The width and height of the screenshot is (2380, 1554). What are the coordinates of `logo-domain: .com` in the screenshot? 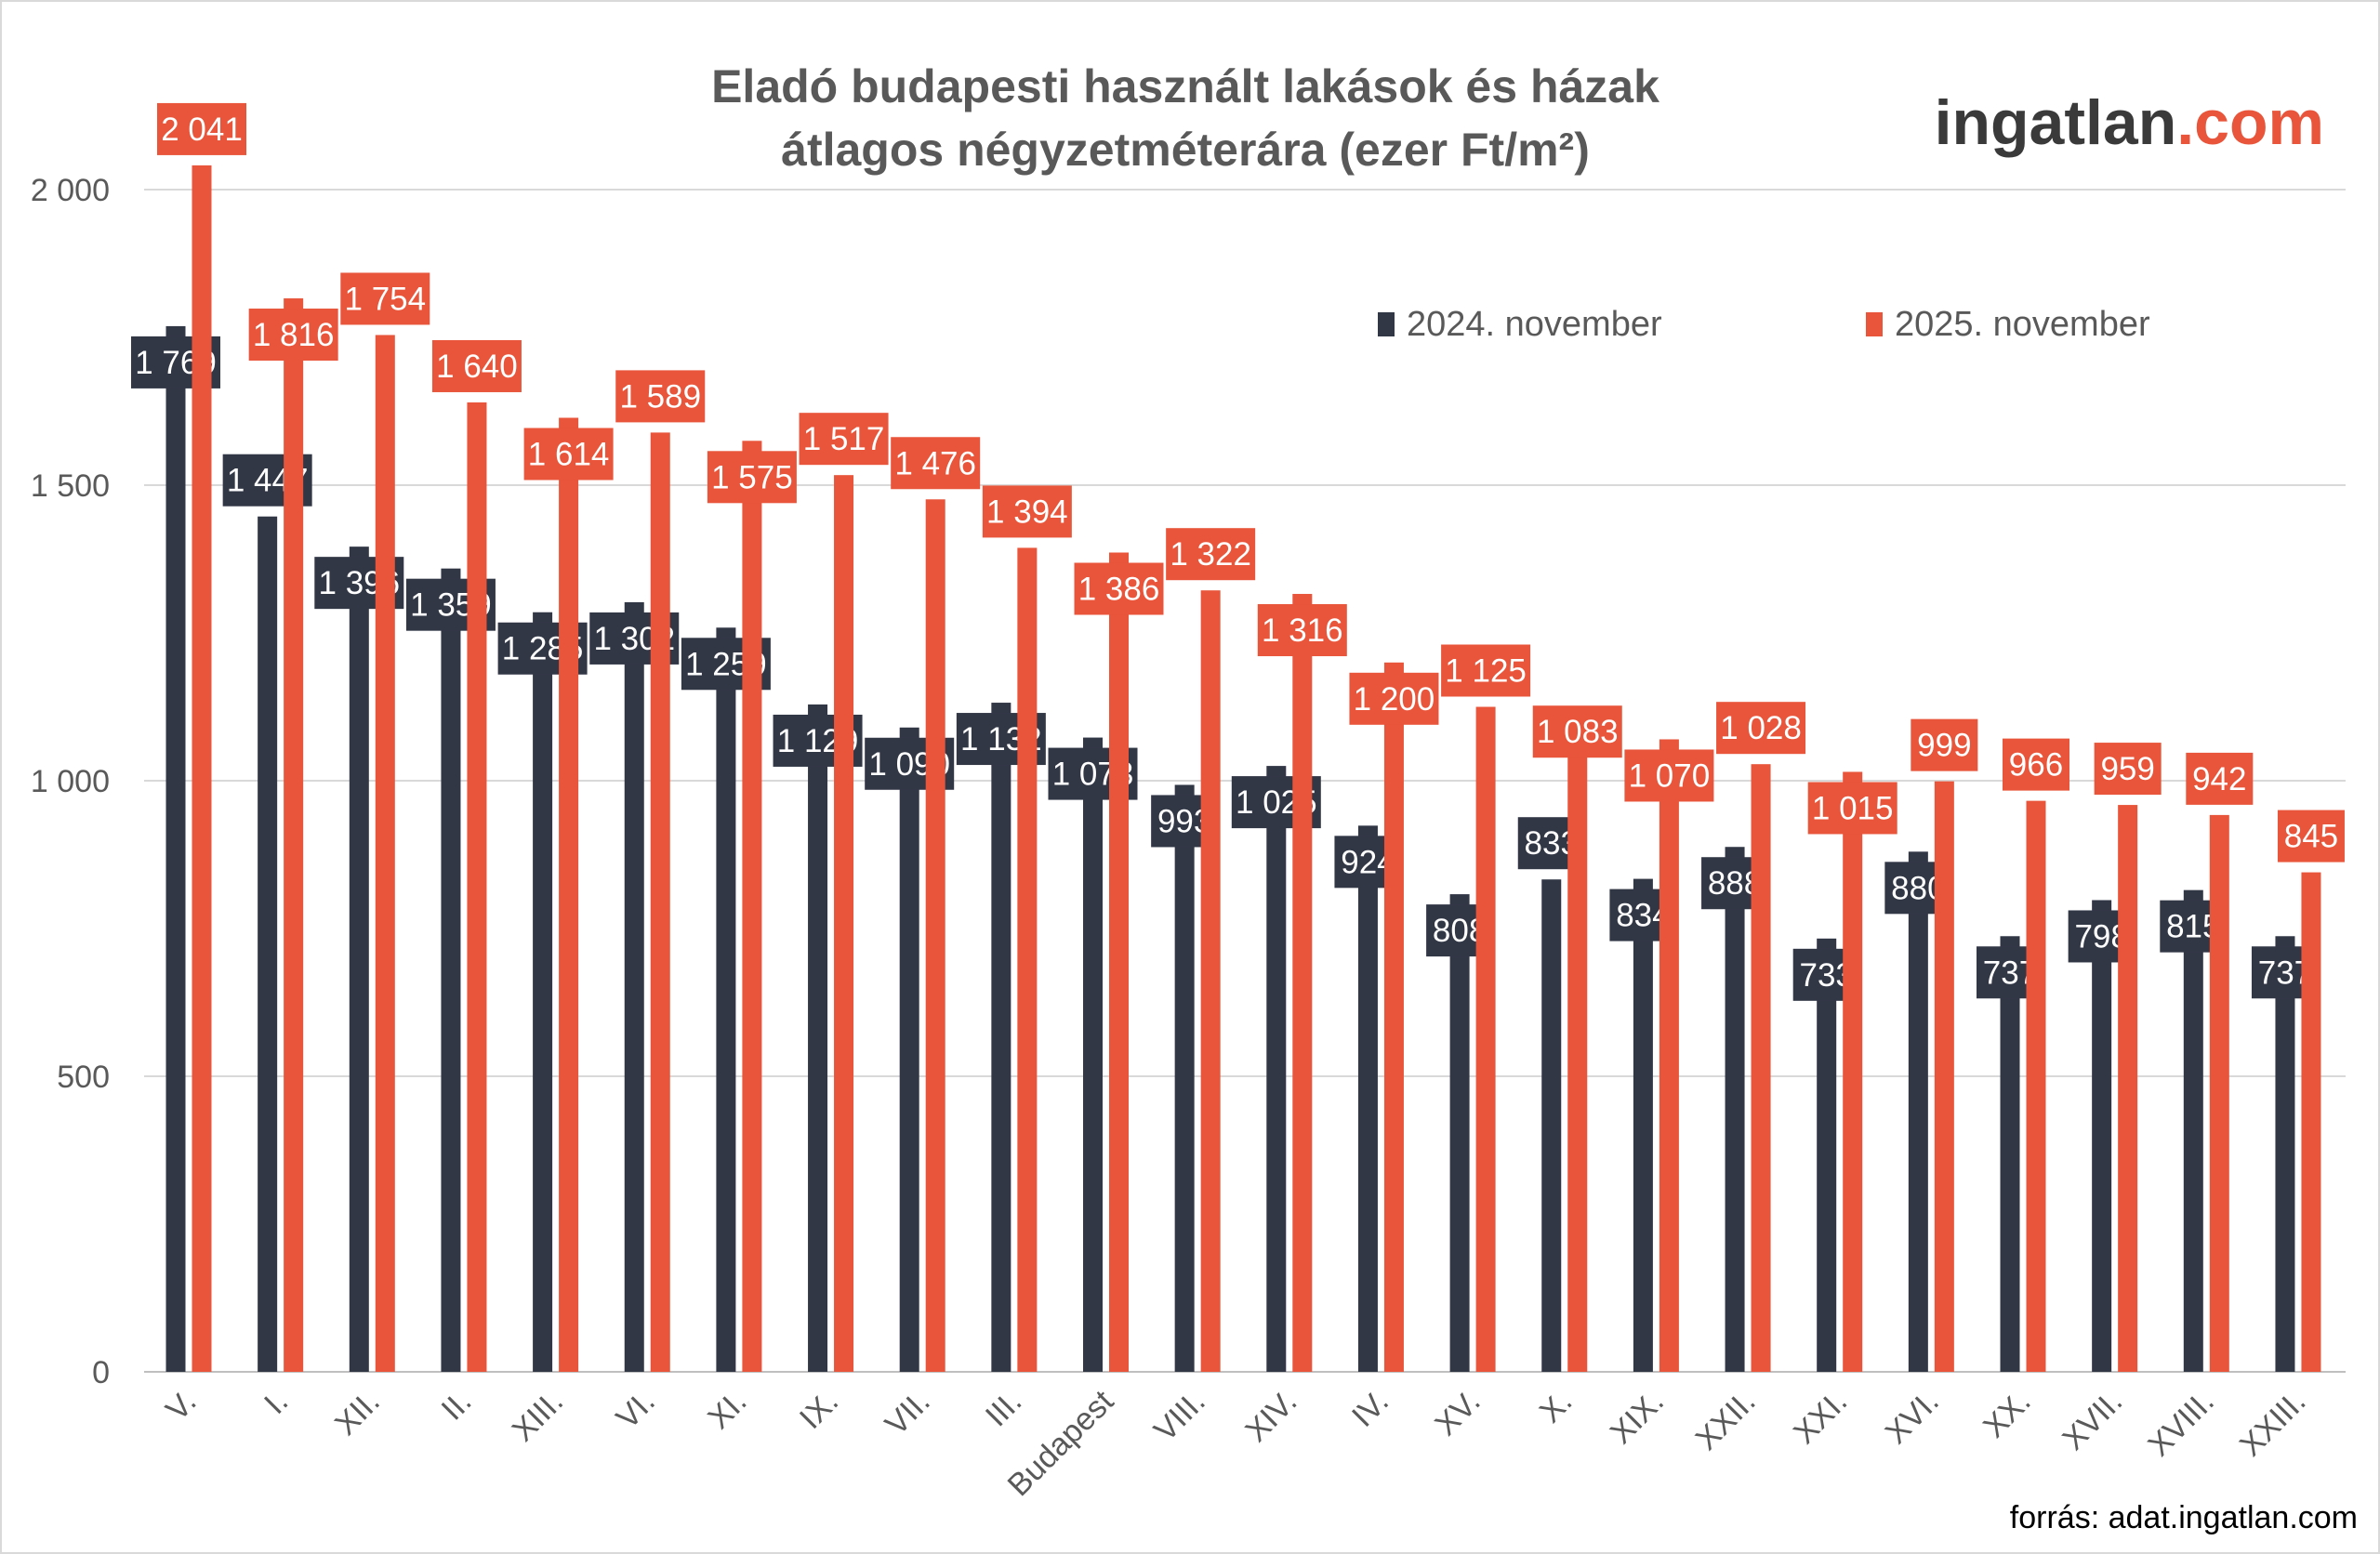 It's located at (2250, 122).